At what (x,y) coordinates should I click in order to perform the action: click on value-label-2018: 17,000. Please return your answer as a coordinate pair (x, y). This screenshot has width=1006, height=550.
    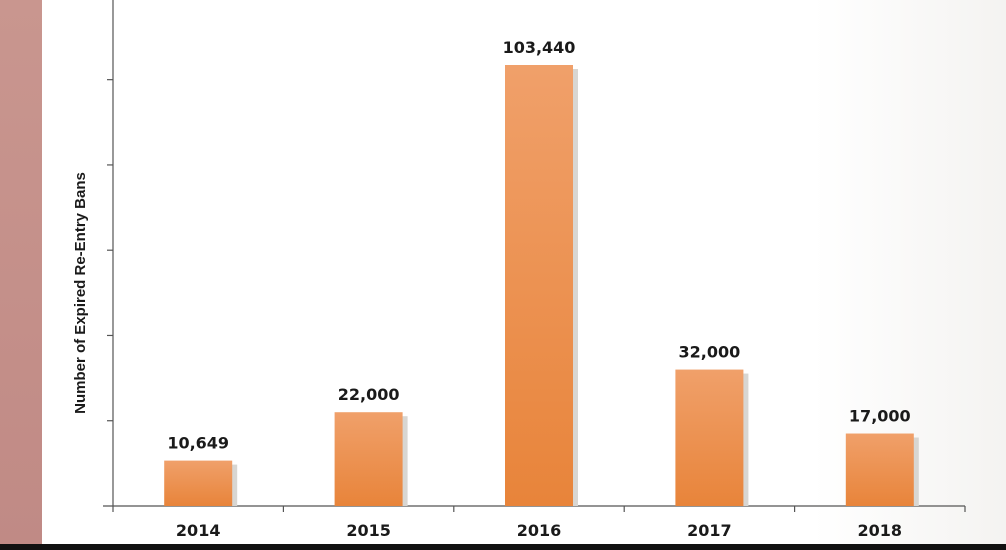
    Looking at the image, I should click on (880, 416).